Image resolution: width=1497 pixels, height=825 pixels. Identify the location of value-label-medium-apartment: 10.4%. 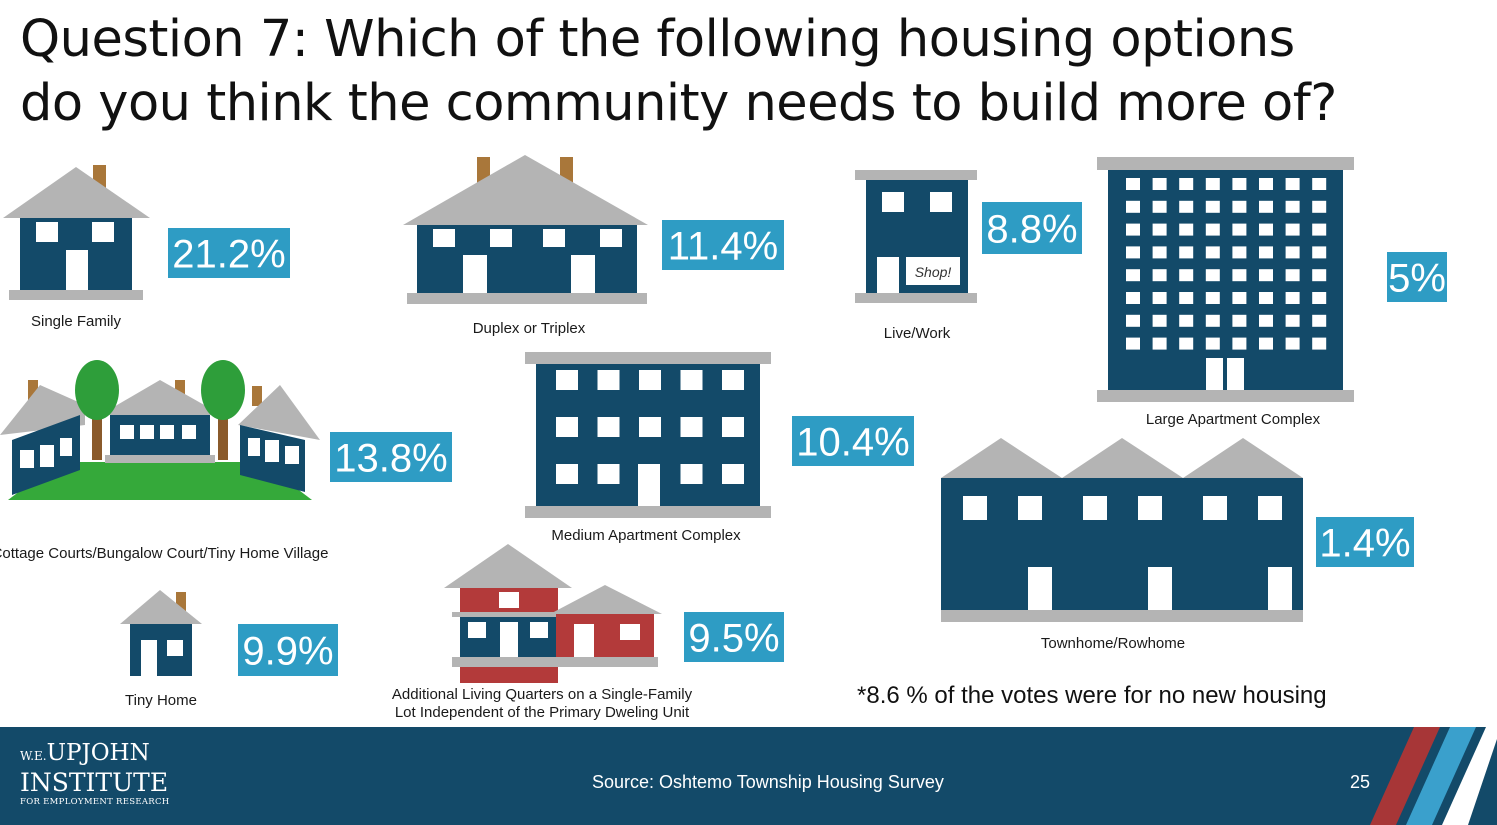
(852, 442).